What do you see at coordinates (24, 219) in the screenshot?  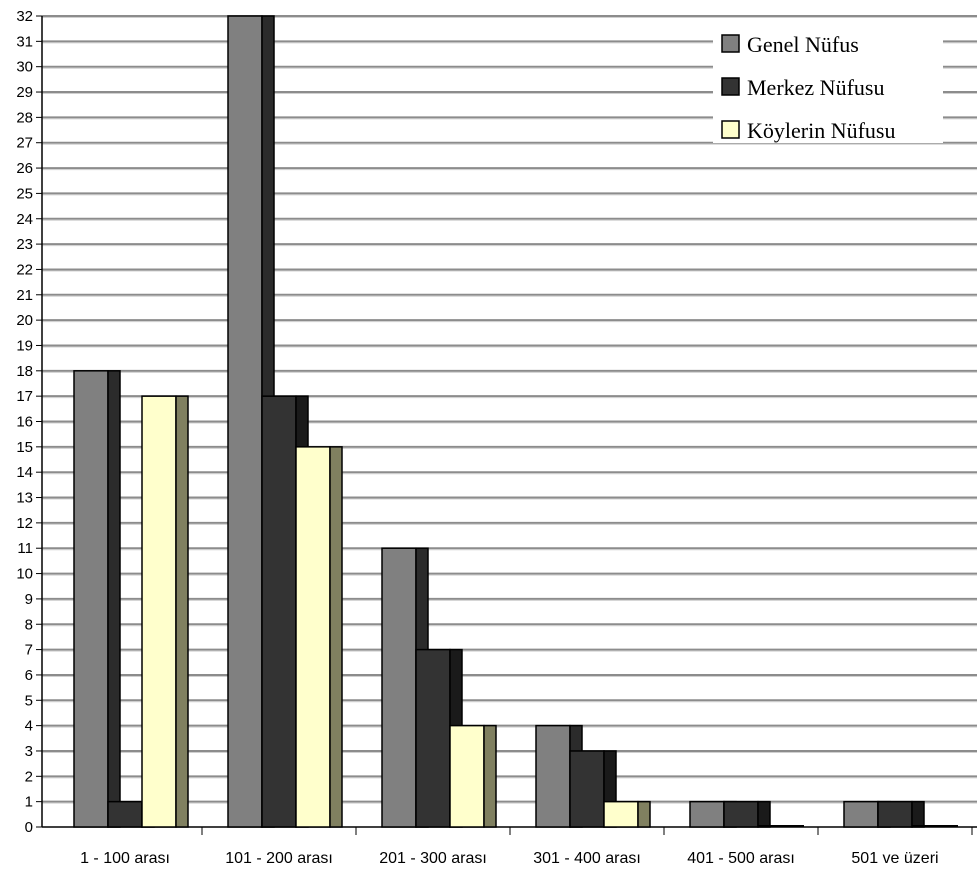 I see `y-tick-label: 24` at bounding box center [24, 219].